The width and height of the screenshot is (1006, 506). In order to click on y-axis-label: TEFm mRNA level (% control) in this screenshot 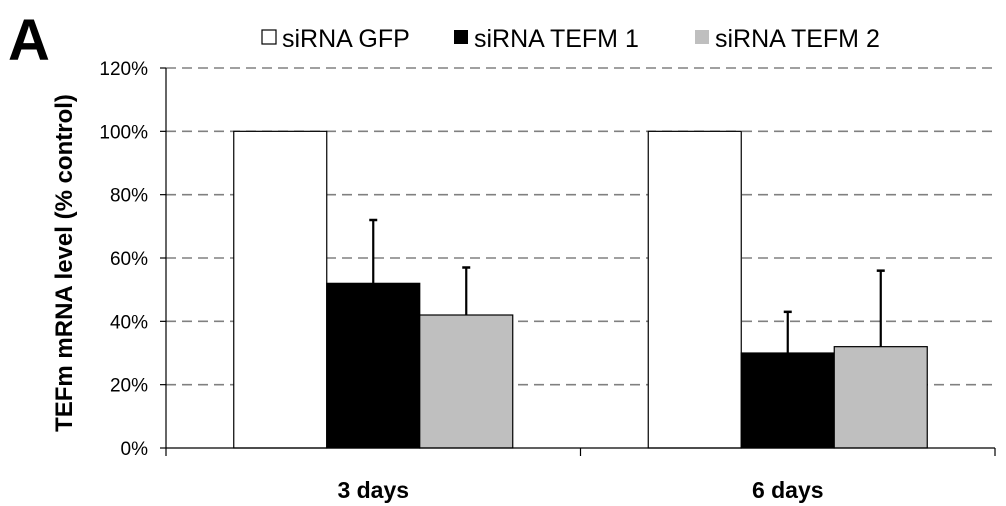, I will do `click(64, 263)`.